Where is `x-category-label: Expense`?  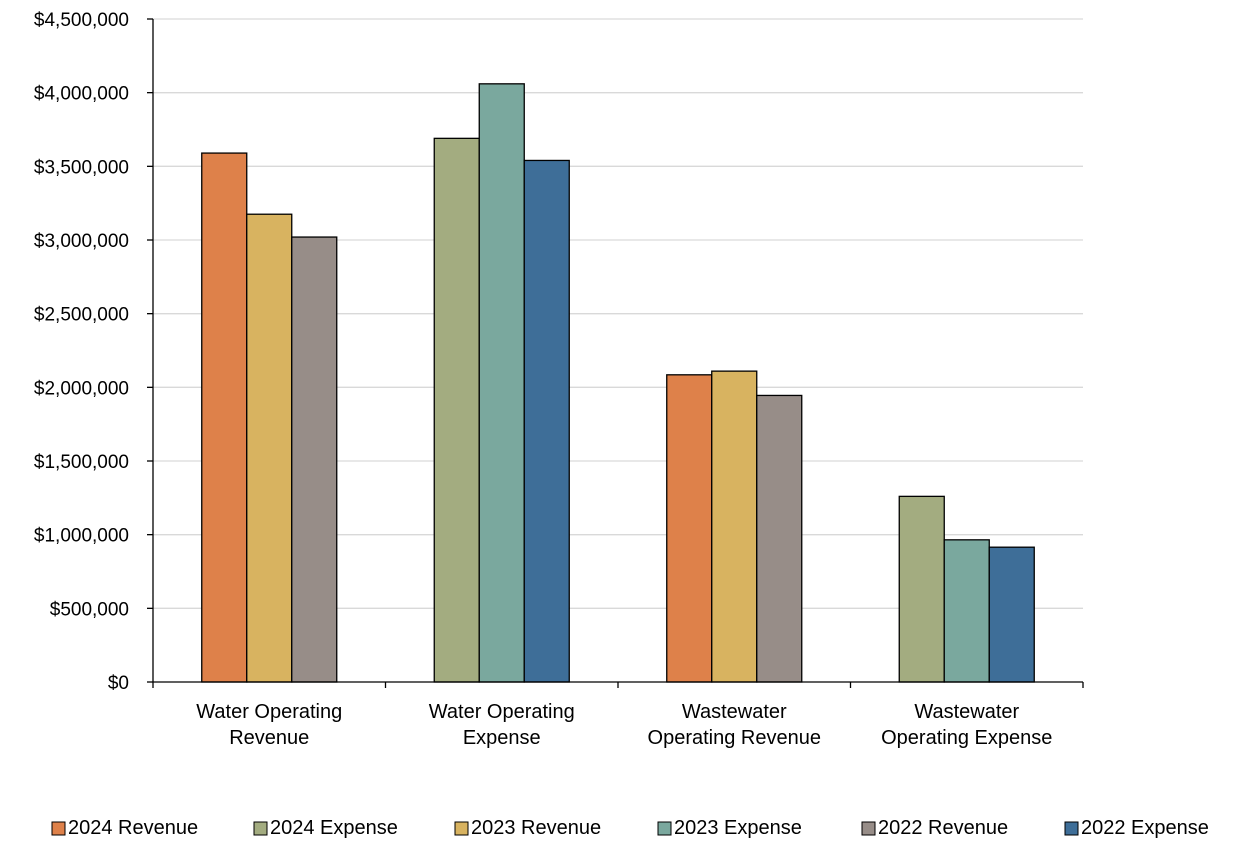
x-category-label: Expense is located at coordinates (502, 738).